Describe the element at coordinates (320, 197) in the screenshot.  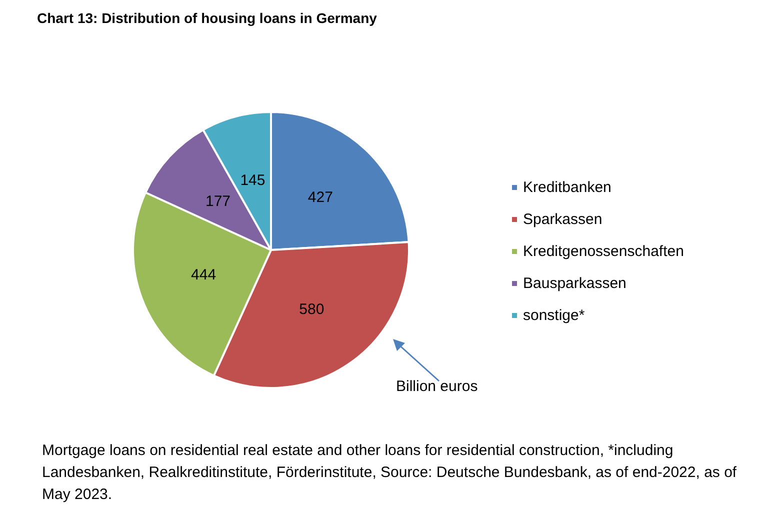
I see `data-label: 427` at that location.